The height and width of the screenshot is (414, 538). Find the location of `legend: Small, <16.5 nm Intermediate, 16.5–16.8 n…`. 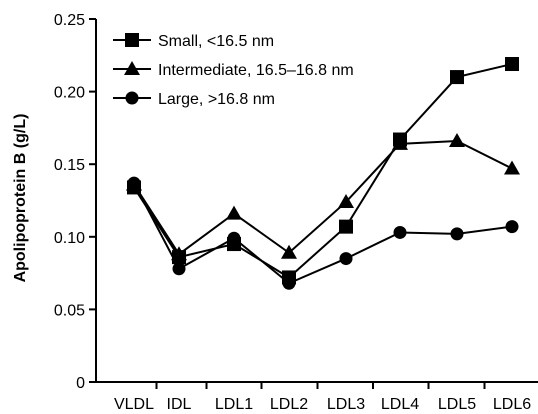

legend: Small, <16.5 nm Intermediate, 16.5–16.8 n… is located at coordinates (233, 70).